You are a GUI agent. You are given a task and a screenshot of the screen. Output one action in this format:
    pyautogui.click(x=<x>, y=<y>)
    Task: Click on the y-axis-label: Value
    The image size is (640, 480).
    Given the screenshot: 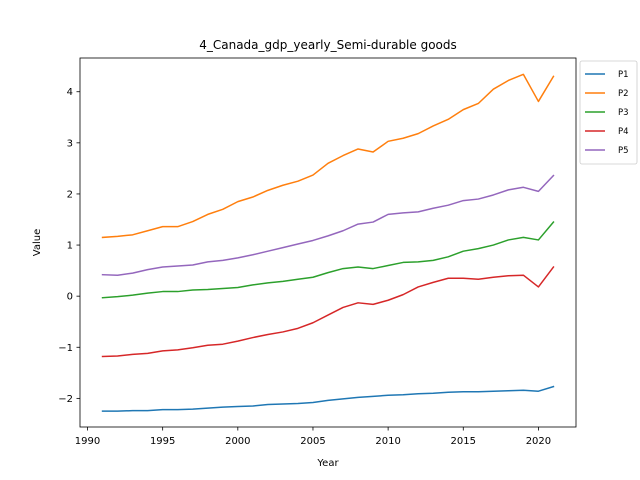 What is the action you would take?
    pyautogui.click(x=37, y=242)
    